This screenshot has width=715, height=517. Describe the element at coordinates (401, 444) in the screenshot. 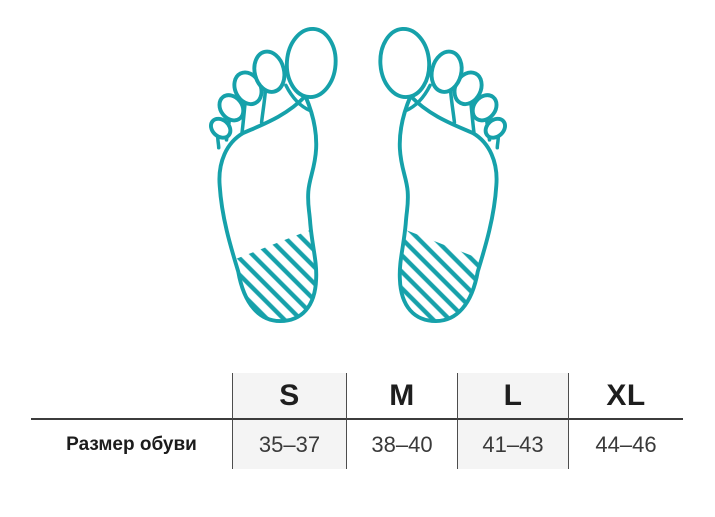

I see `size-value-m: 38–40` at that location.